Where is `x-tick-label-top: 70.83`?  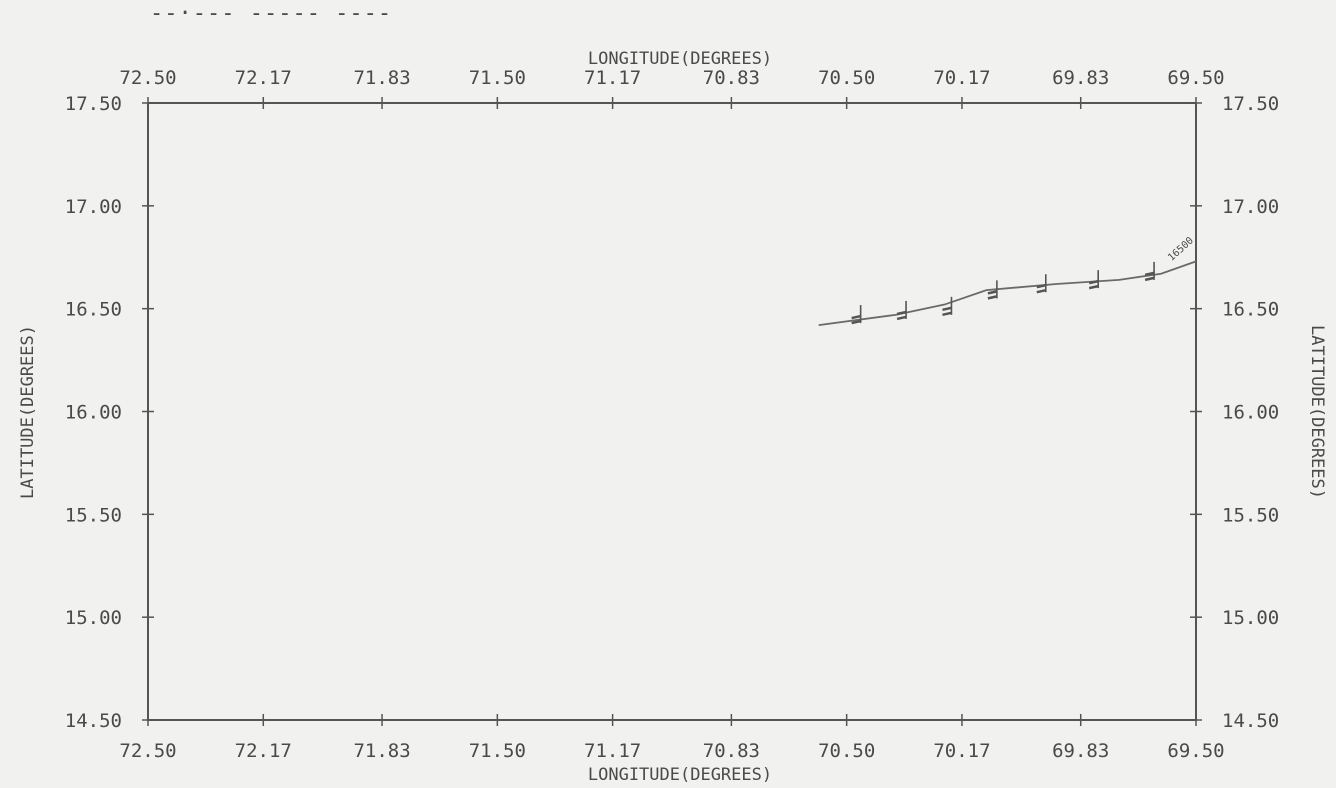 x-tick-label-top: 70.83 is located at coordinates (731, 78).